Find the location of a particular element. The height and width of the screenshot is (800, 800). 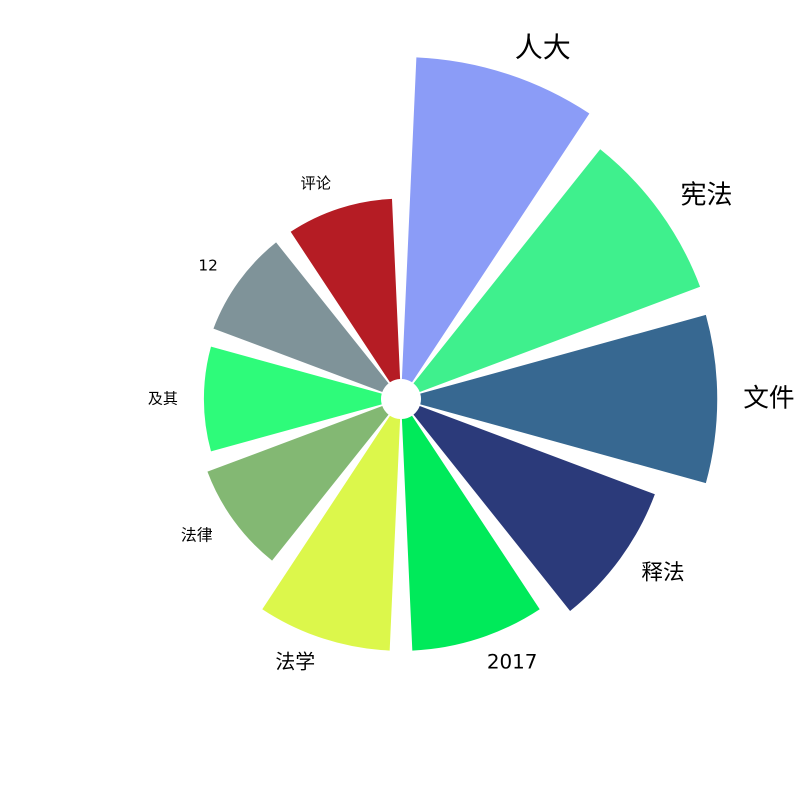

category-label: 及其 is located at coordinates (163, 399).